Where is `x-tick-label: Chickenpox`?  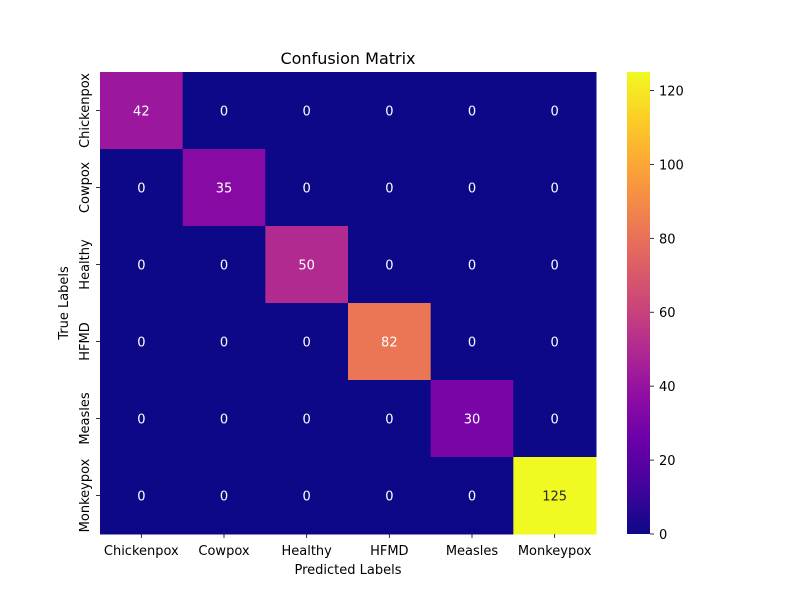 x-tick-label: Chickenpox is located at coordinates (141, 551).